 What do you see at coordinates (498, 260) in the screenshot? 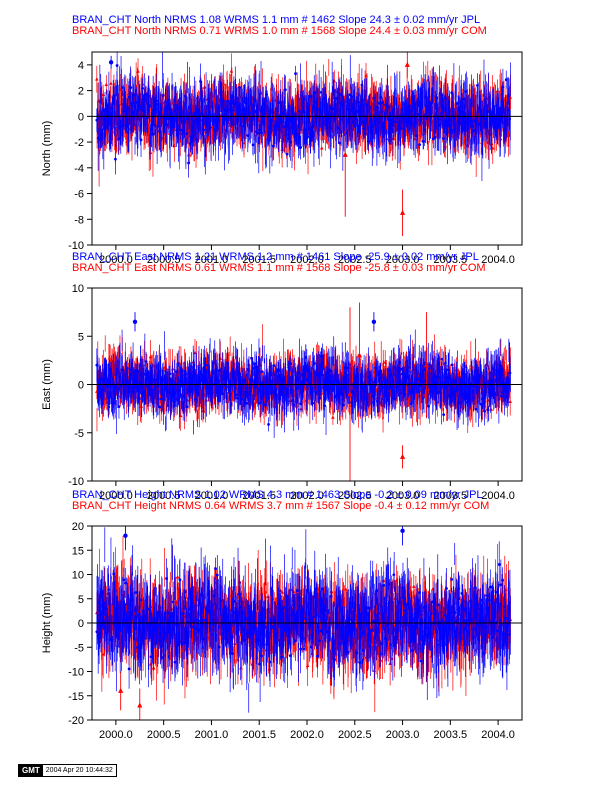
I see `x-tick-label: 2004.0` at bounding box center [498, 260].